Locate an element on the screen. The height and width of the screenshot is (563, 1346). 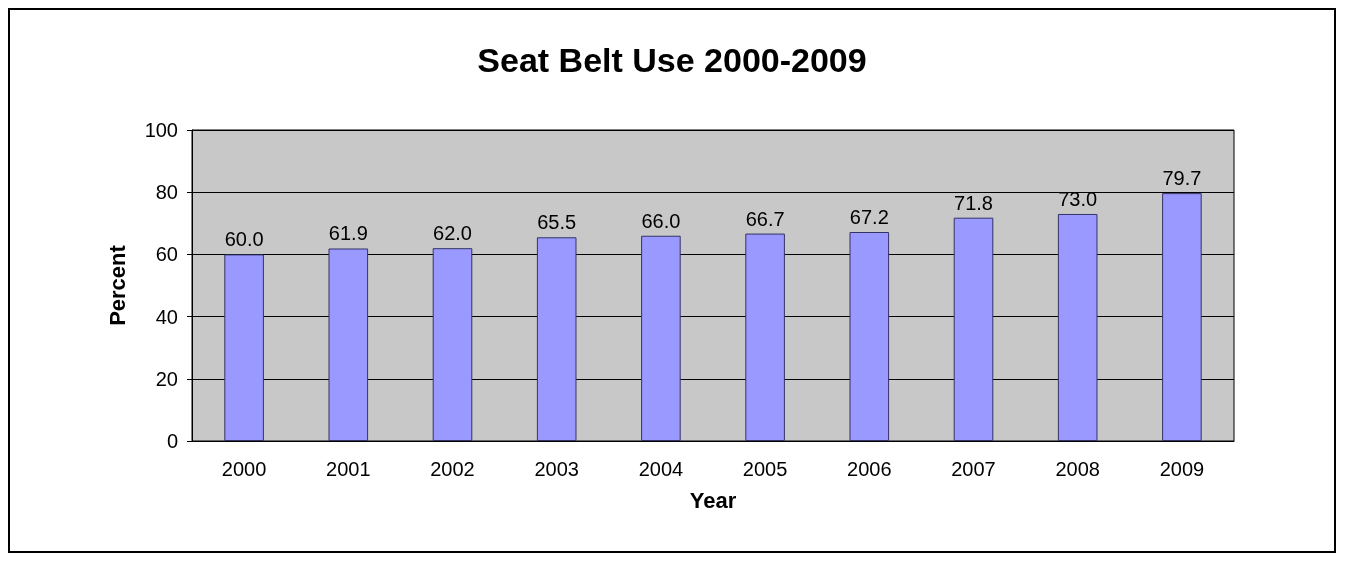
x-axis-title: Year is located at coordinates (713, 500).